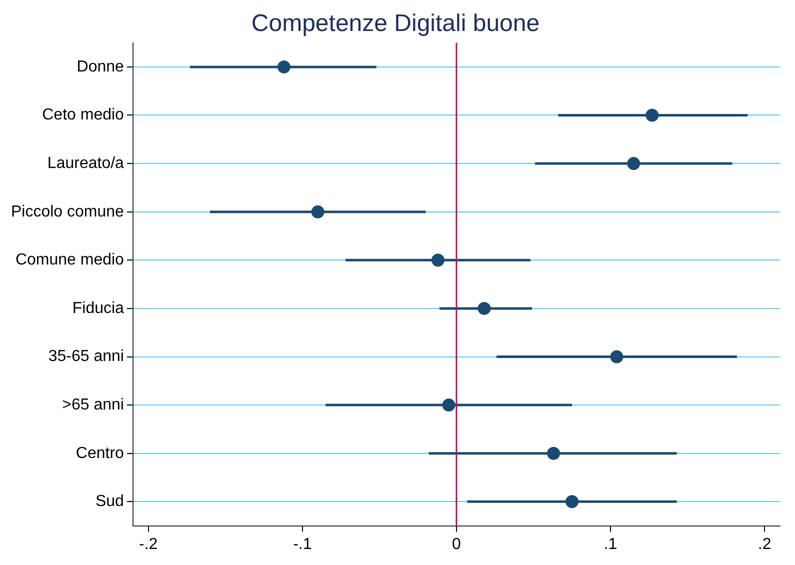 This screenshot has width=795, height=565. Describe the element at coordinates (109, 501) in the screenshot. I see `y-tick-label: Sud` at that location.